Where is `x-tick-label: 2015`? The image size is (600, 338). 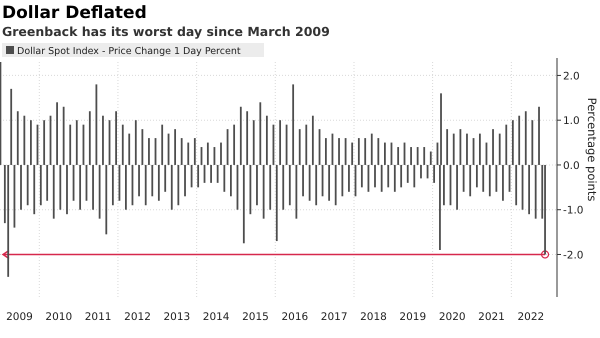
x-tick-label: 2015 is located at coordinates (255, 317).